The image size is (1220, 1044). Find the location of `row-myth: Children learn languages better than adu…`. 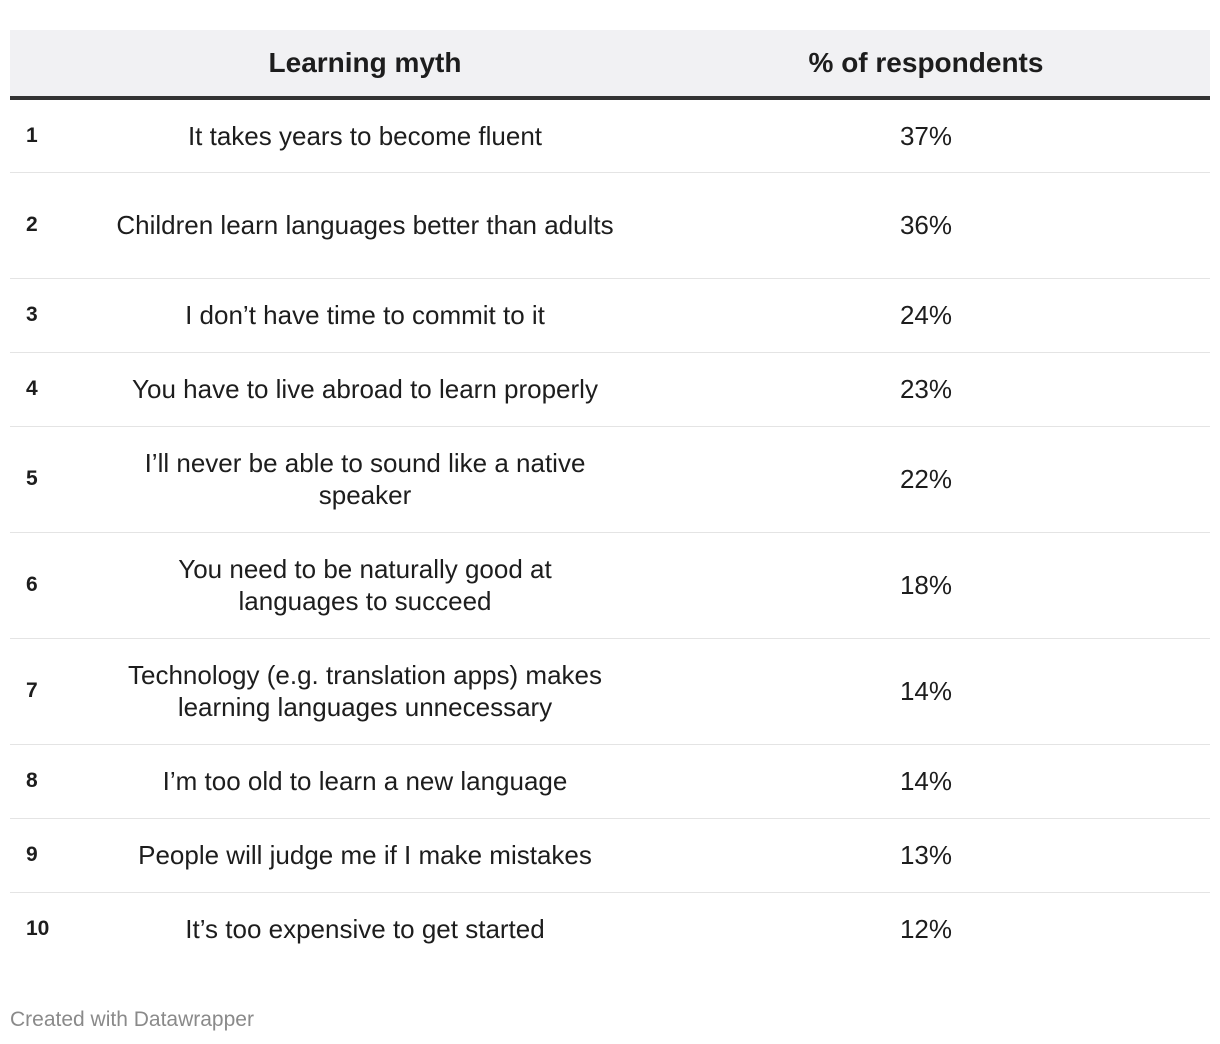

row-myth: Children learn languages better than adu… is located at coordinates (365, 225).